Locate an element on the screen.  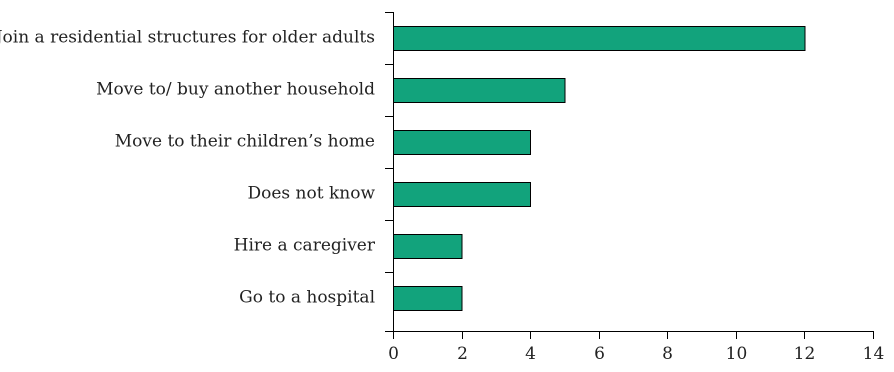
category-label: Go to a hospital is located at coordinates (307, 298).